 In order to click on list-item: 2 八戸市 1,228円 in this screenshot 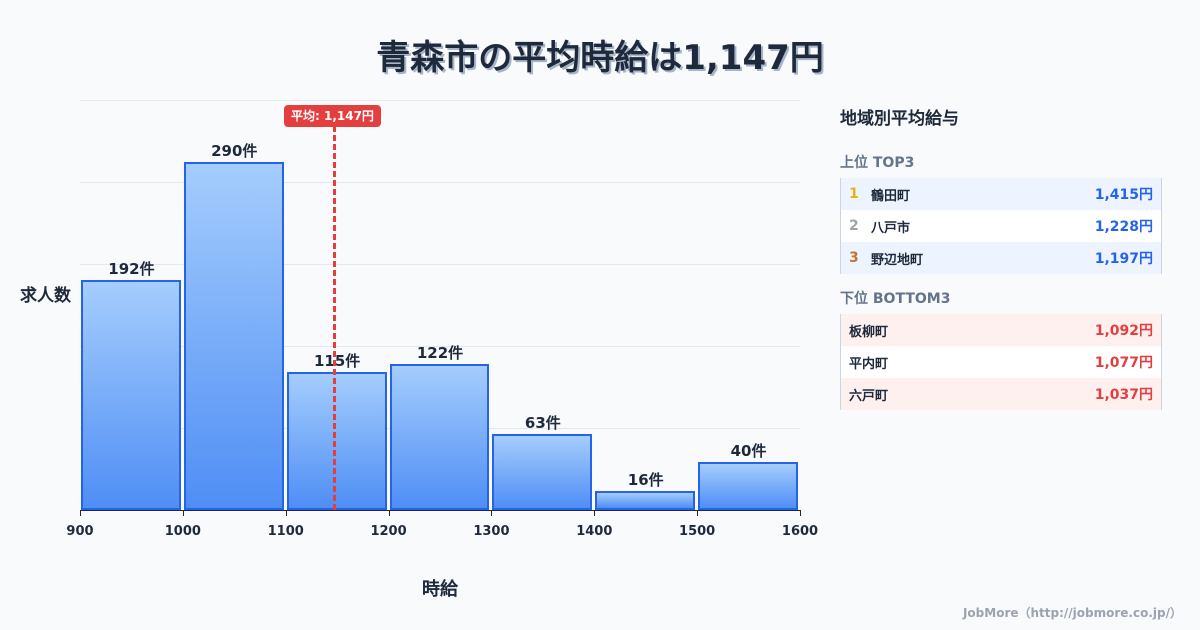, I will do `click(1001, 226)`.